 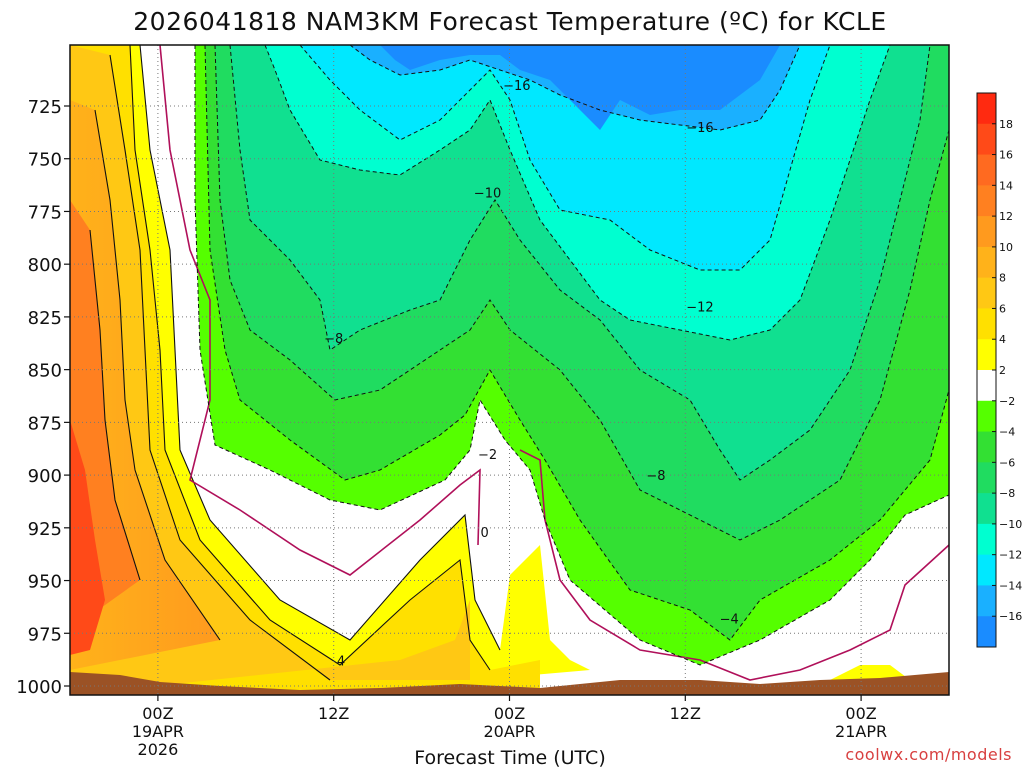 I want to click on ground-terrain, so click(x=509, y=683).